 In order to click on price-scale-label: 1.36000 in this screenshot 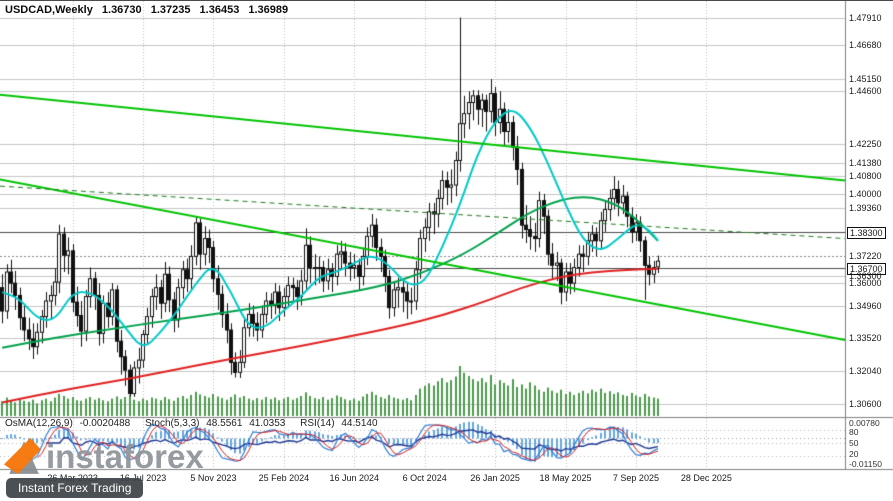, I will do `click(865, 283)`.